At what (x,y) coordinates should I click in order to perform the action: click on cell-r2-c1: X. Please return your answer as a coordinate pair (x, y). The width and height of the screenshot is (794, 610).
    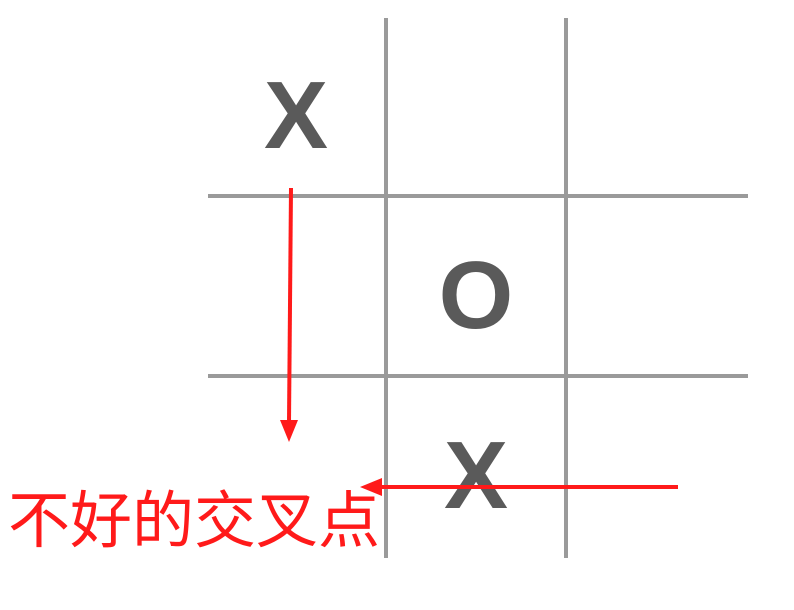
    Looking at the image, I should click on (476, 475).